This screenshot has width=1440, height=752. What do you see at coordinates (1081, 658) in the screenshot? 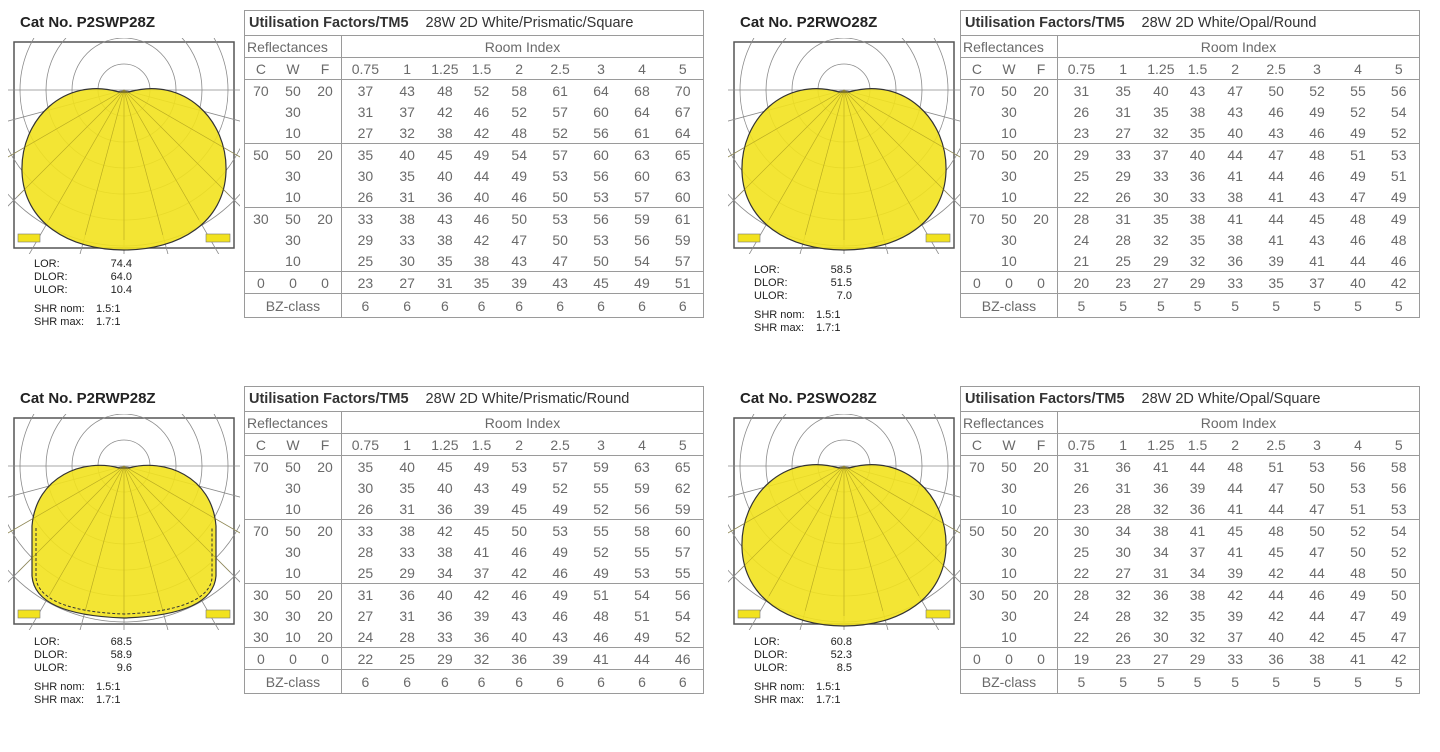
I see `uf-value: 19` at bounding box center [1081, 658].